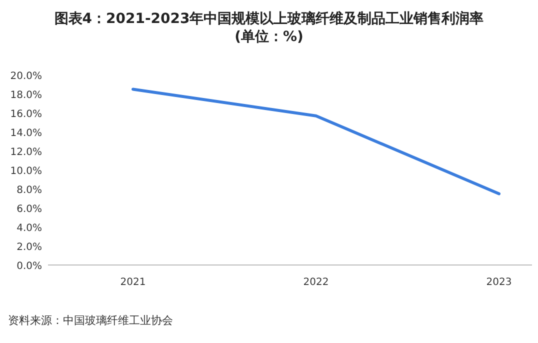  I want to click on x-tick-label: 2021, so click(133, 282).